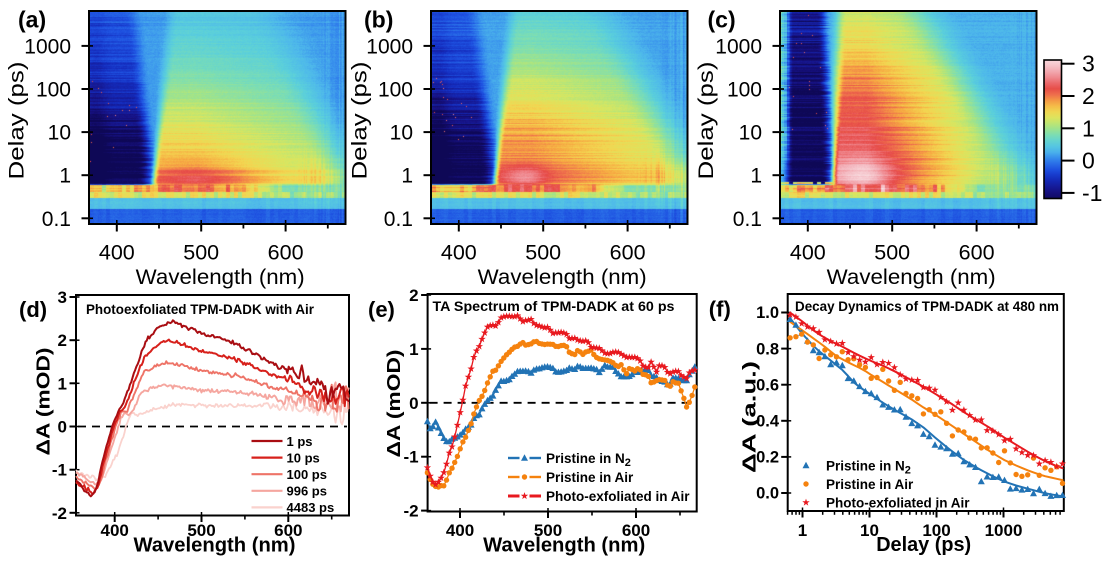 This screenshot has width=1107, height=562. What do you see at coordinates (200, 309) in the screenshot?
I see `svg-text:Photoexfoliated TPM-DADK with: Photoexfoliated TPM-DADK with Air` at bounding box center [200, 309].